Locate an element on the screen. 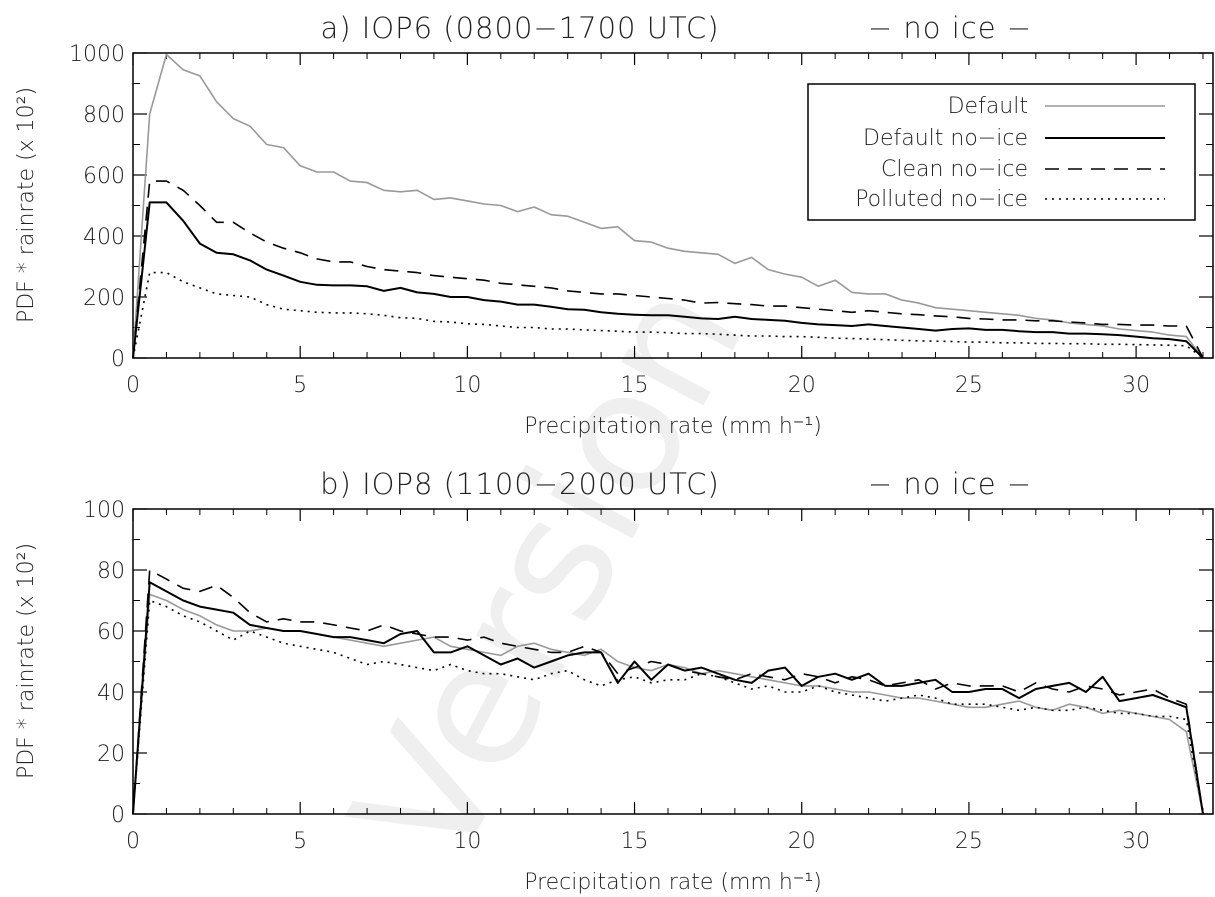 This screenshot has height=897, width=1215. y-tick-label: 400 is located at coordinates (104, 237).